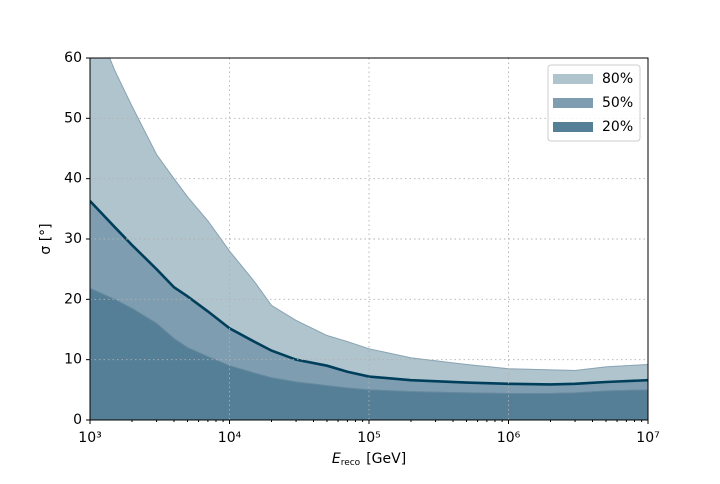 This screenshot has height=484, width=720. Describe the element at coordinates (230, 438) in the screenshot. I see `x-tick-label: 10⁴` at that location.